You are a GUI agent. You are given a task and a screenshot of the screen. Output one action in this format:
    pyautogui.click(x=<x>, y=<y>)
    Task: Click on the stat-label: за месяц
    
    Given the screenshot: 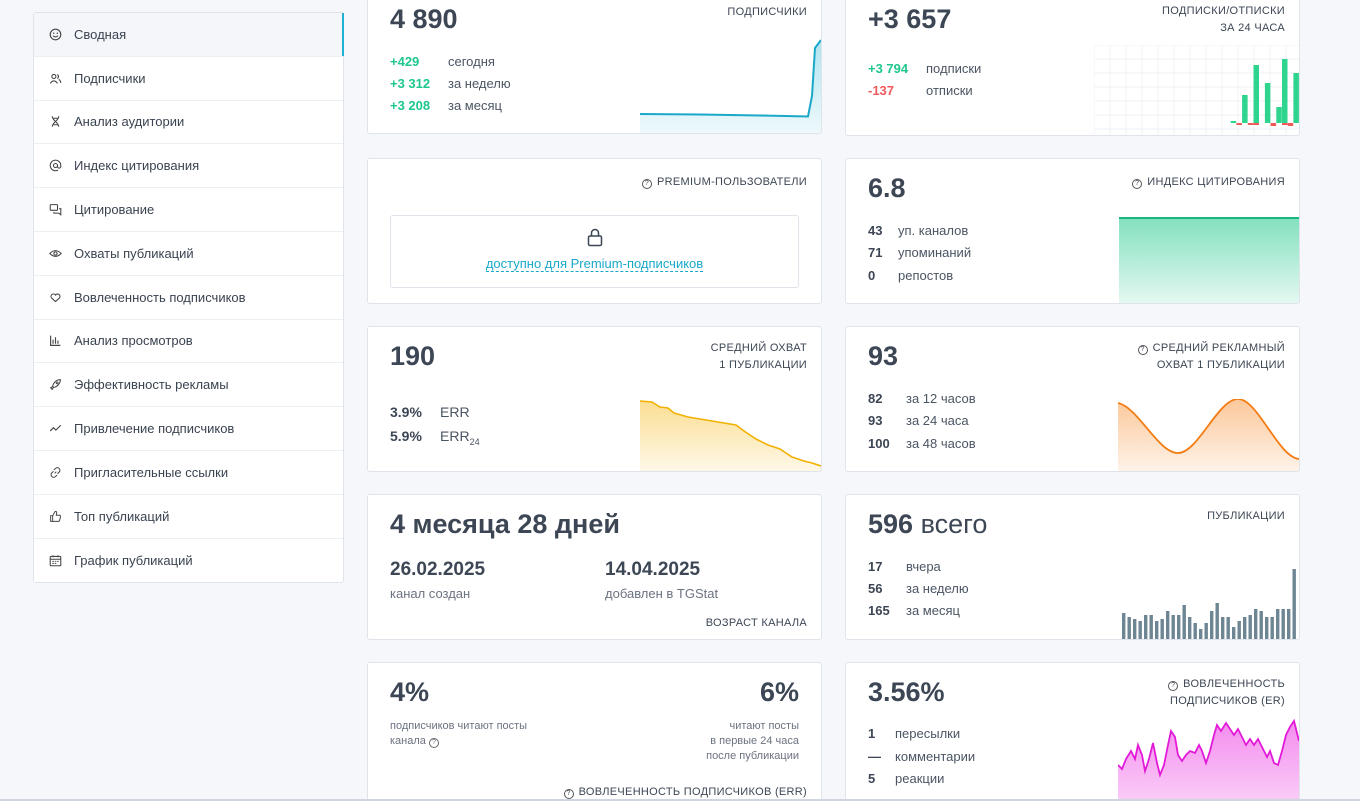 What is the action you would take?
    pyautogui.click(x=933, y=610)
    